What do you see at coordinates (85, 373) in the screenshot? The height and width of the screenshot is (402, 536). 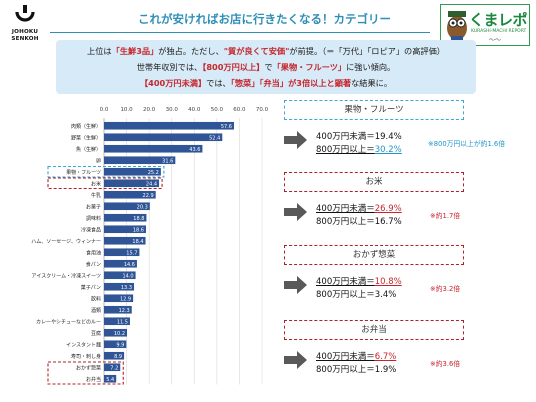 I see `highlight-frame-red` at bounding box center [85, 373].